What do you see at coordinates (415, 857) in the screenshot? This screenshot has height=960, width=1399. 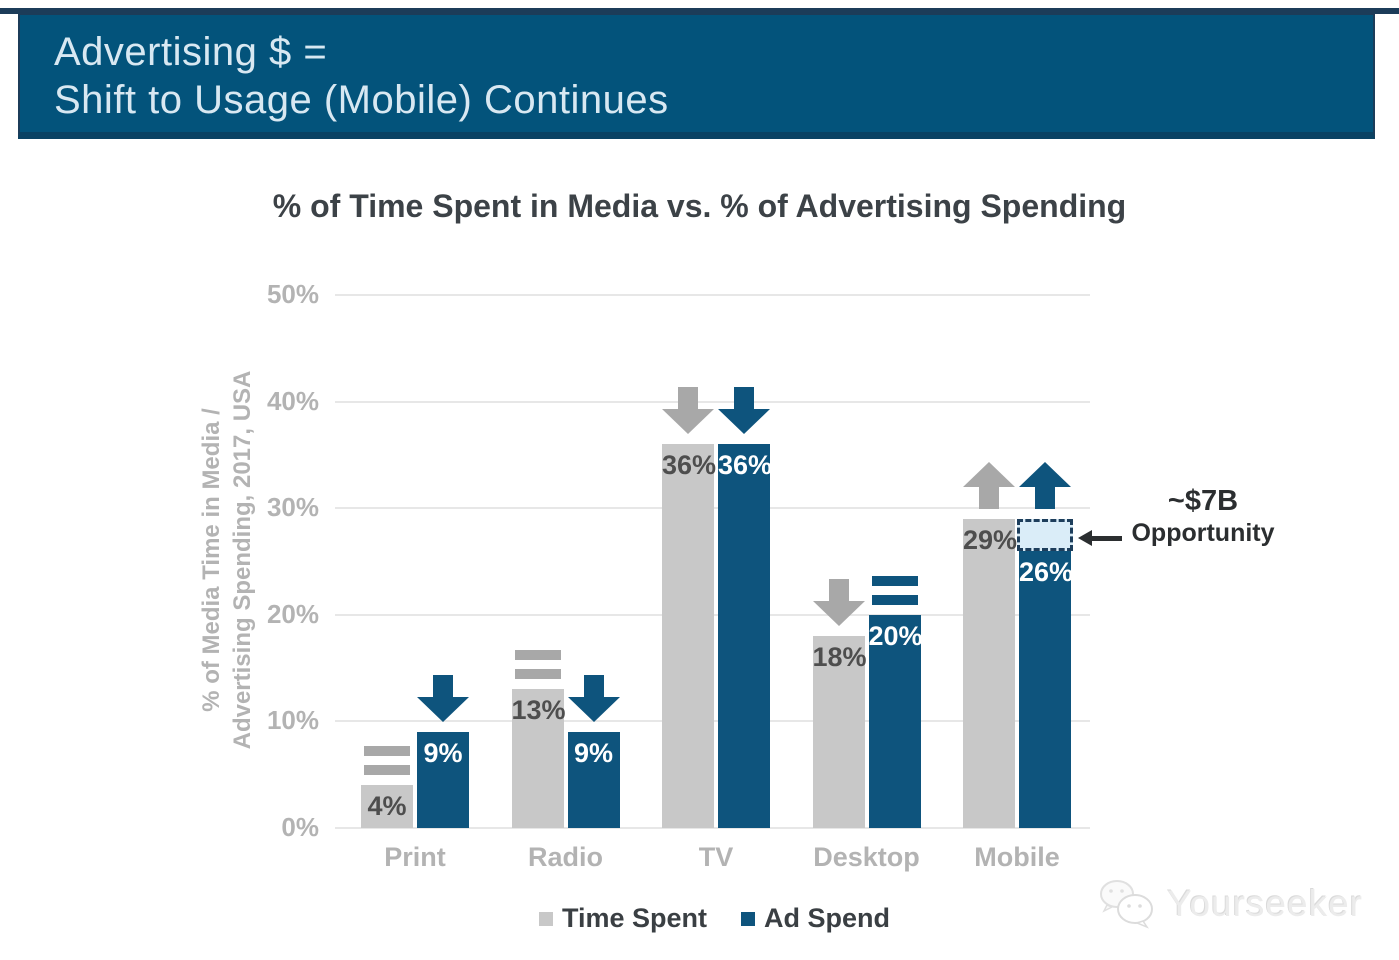 I see `category-label-print: Print` at bounding box center [415, 857].